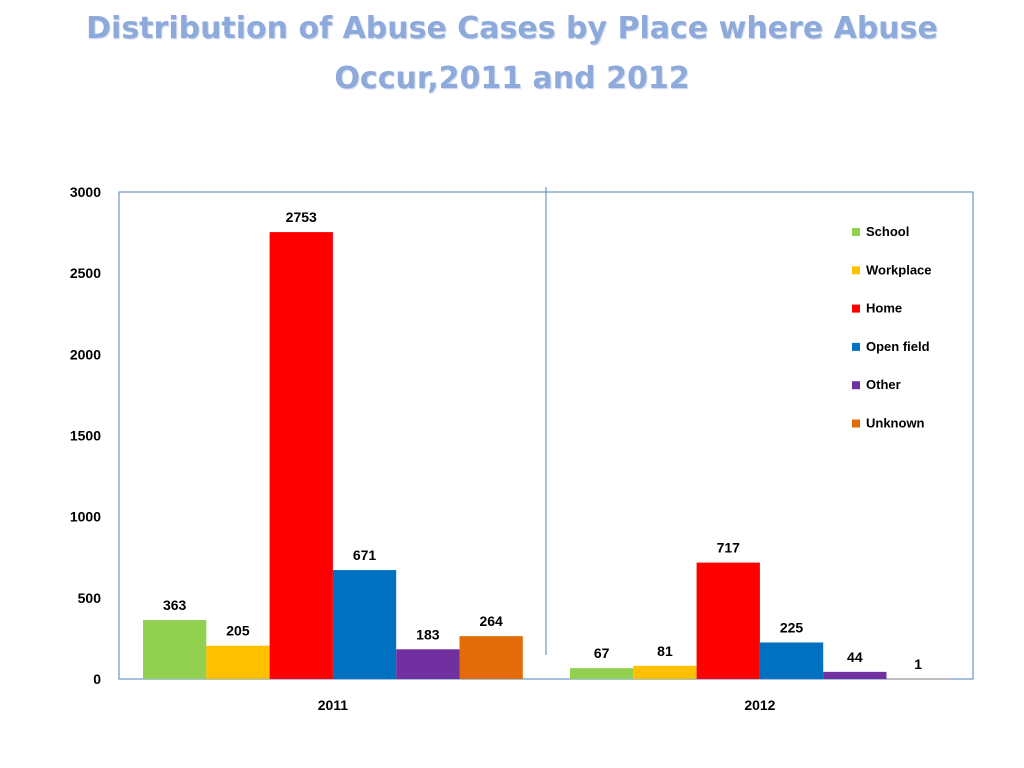 The image size is (1024, 768). What do you see at coordinates (883, 384) in the screenshot?
I see `legend-label: Other` at bounding box center [883, 384].